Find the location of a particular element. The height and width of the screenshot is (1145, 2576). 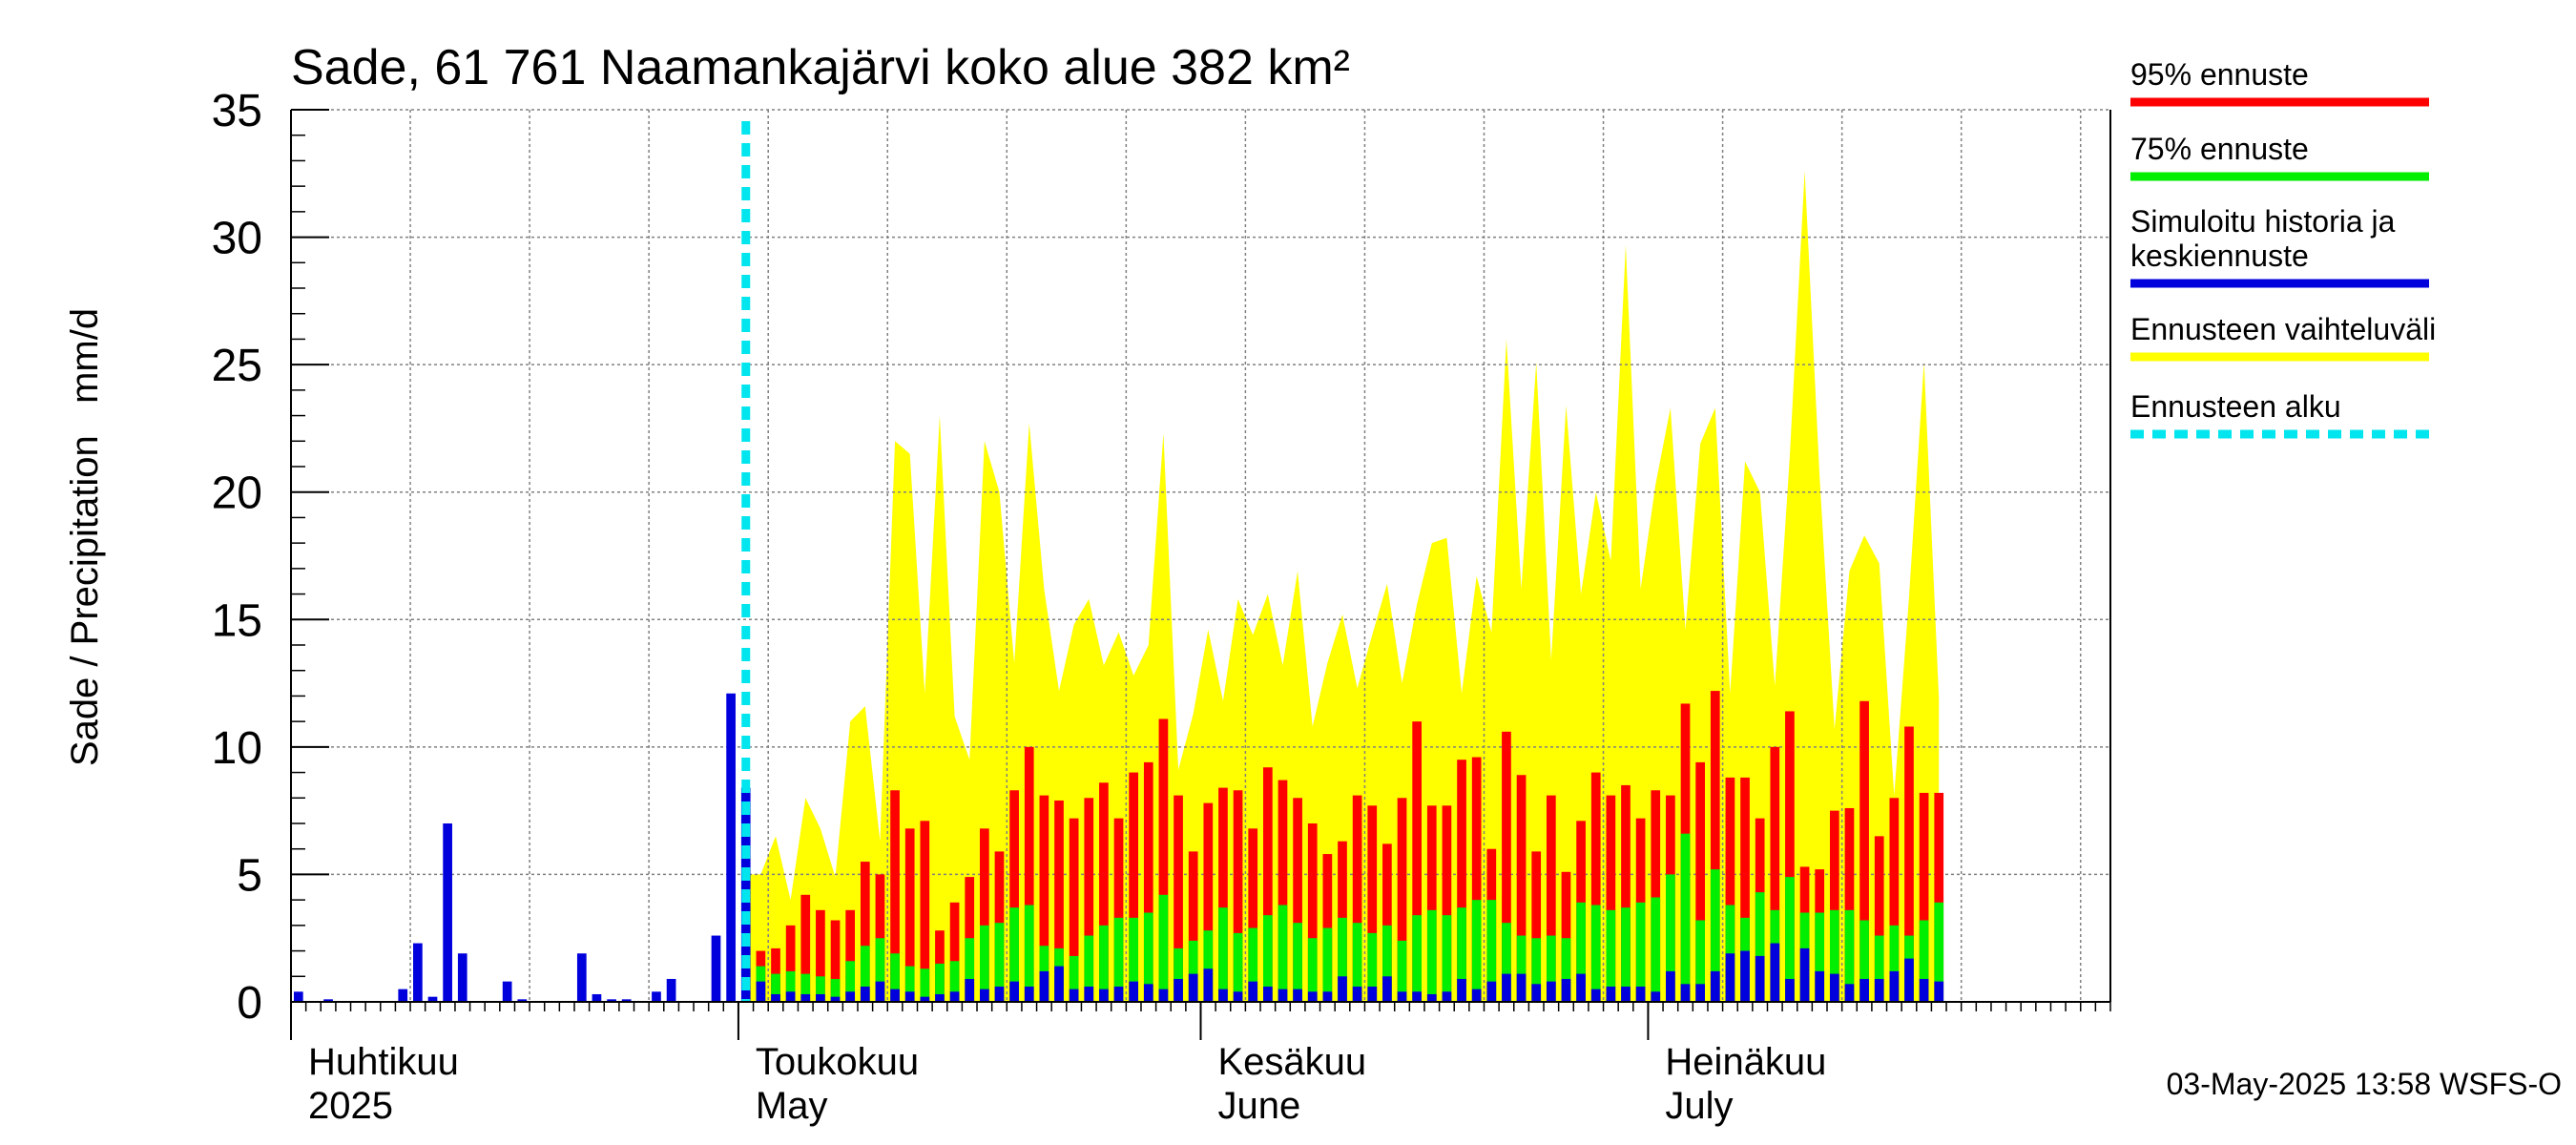

y-tick-labels: 0 5 10 15 20 25 30 35 is located at coordinates (270, 557).